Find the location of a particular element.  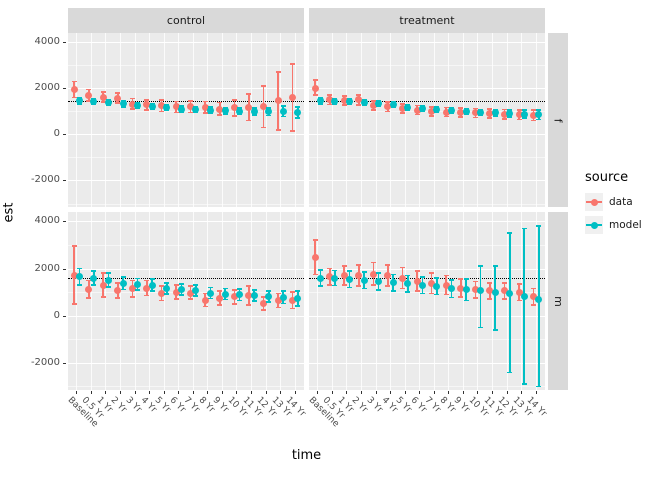

legend-title: source is located at coordinates (607, 177).